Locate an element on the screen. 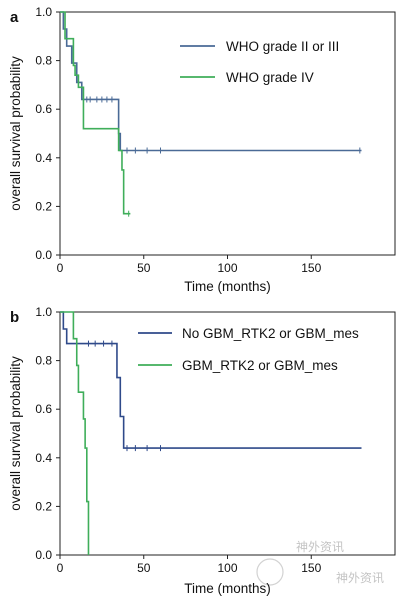 Image resolution: width=400 pixels, height=599 pixels. watermark-seal-text: 神外资讯 is located at coordinates (360, 578).